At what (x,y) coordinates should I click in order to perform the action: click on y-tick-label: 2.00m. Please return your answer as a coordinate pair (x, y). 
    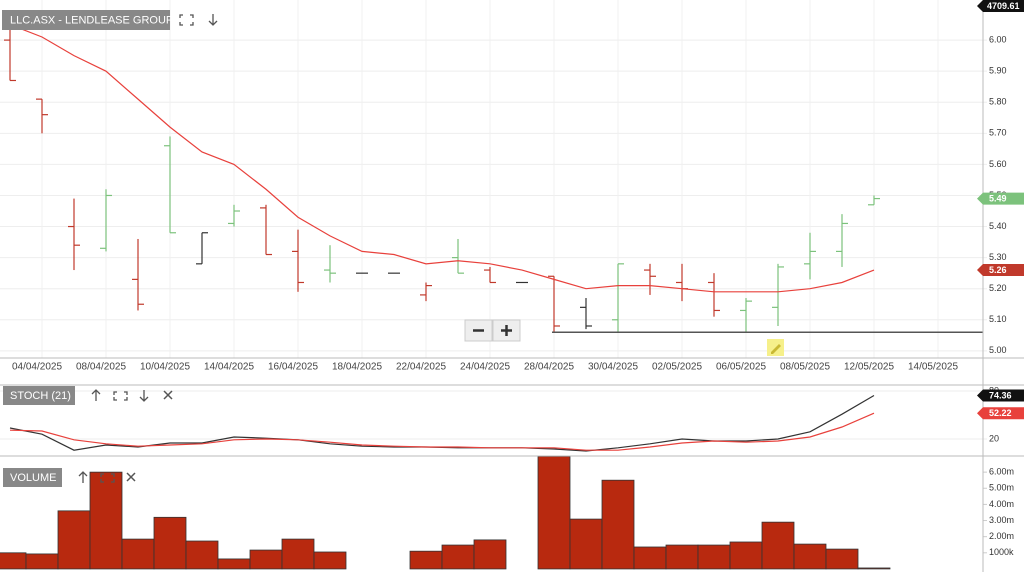
    Looking at the image, I should click on (1001, 536).